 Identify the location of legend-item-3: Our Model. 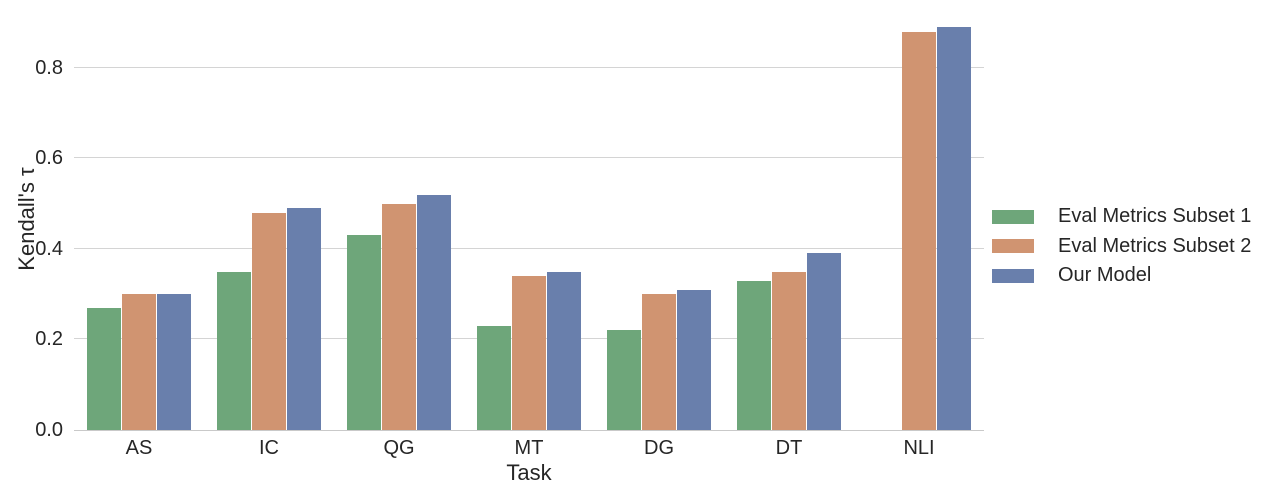
(1121, 276).